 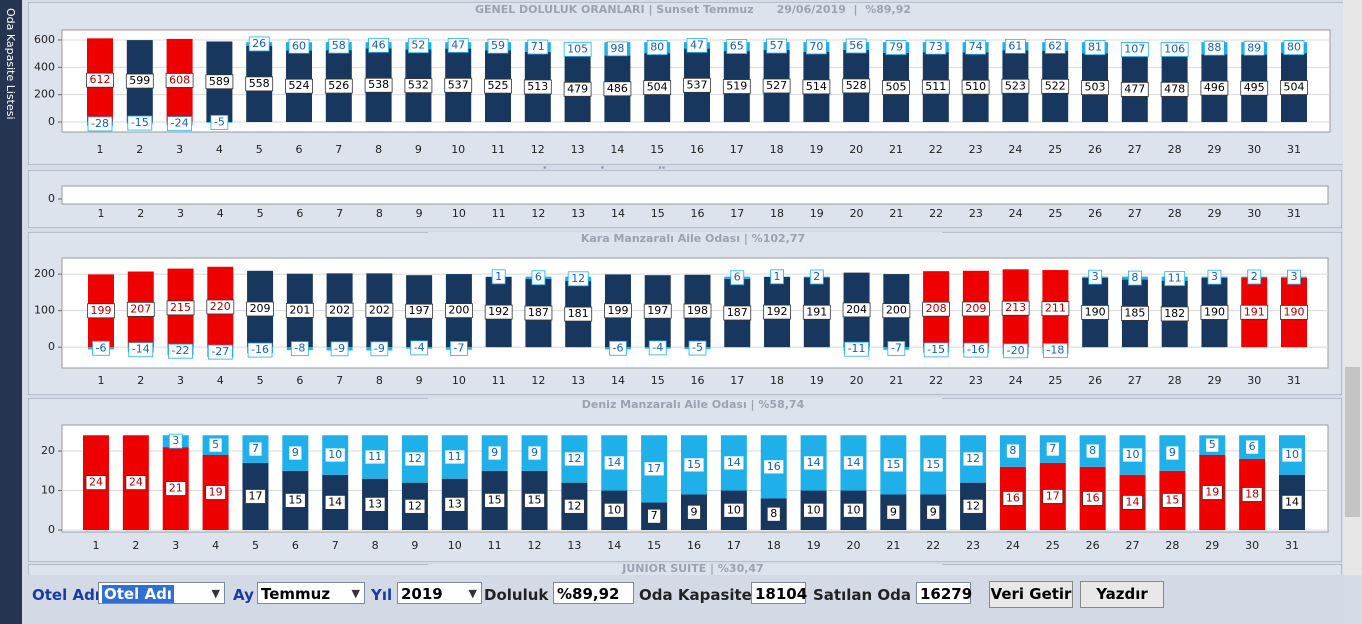 I want to click on data-label: 3, so click(x=175, y=440).